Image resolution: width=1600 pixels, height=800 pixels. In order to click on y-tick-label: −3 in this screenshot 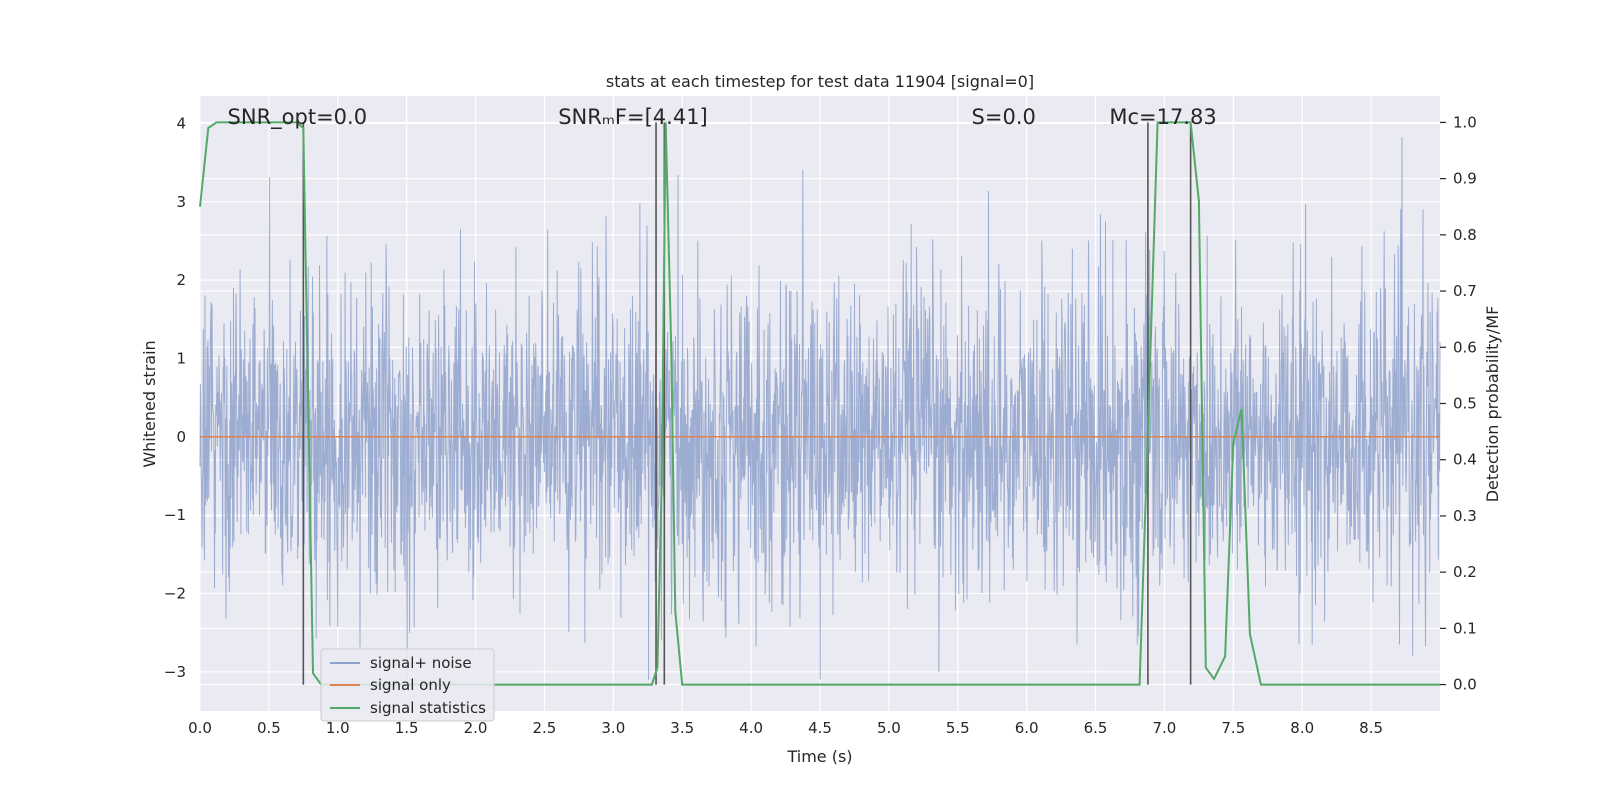, I will do `click(175, 672)`.